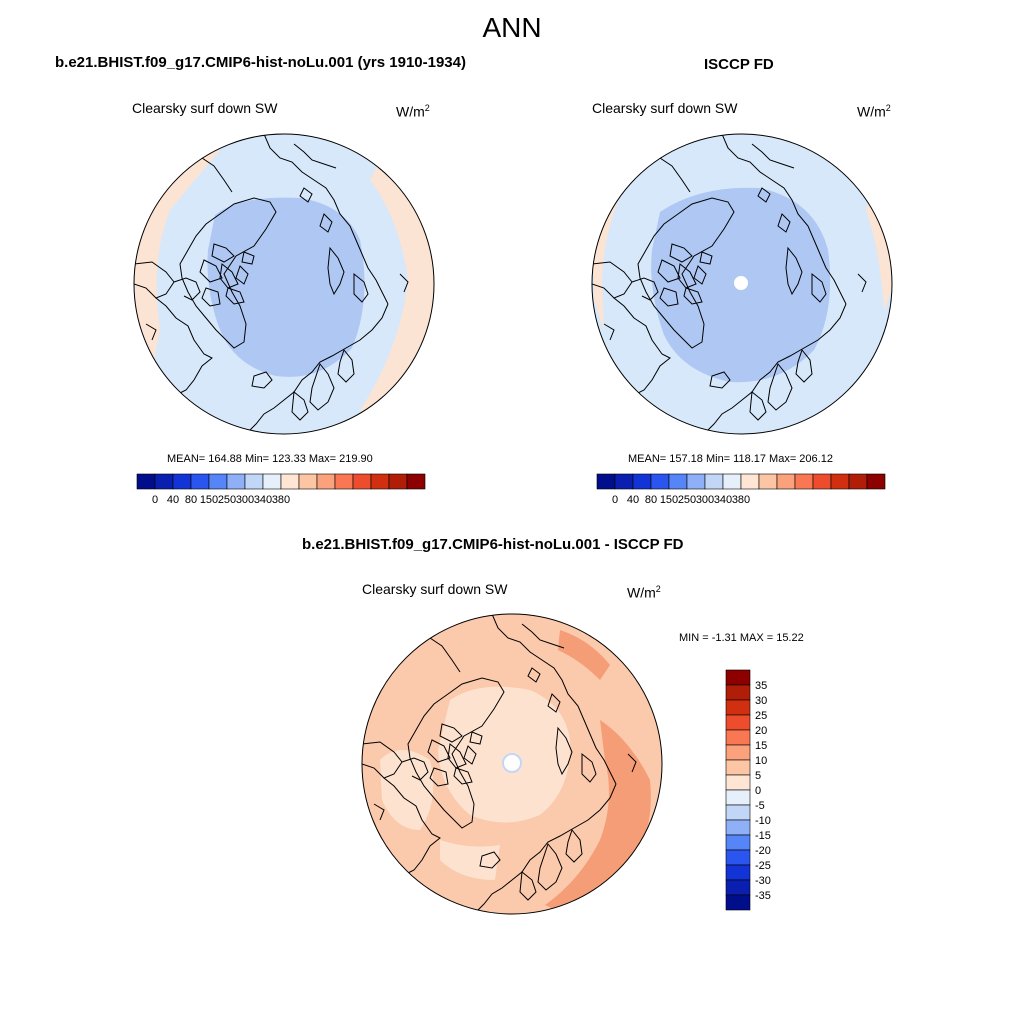  I want to click on model-colorbar-tick-label: 0, so click(155, 500).